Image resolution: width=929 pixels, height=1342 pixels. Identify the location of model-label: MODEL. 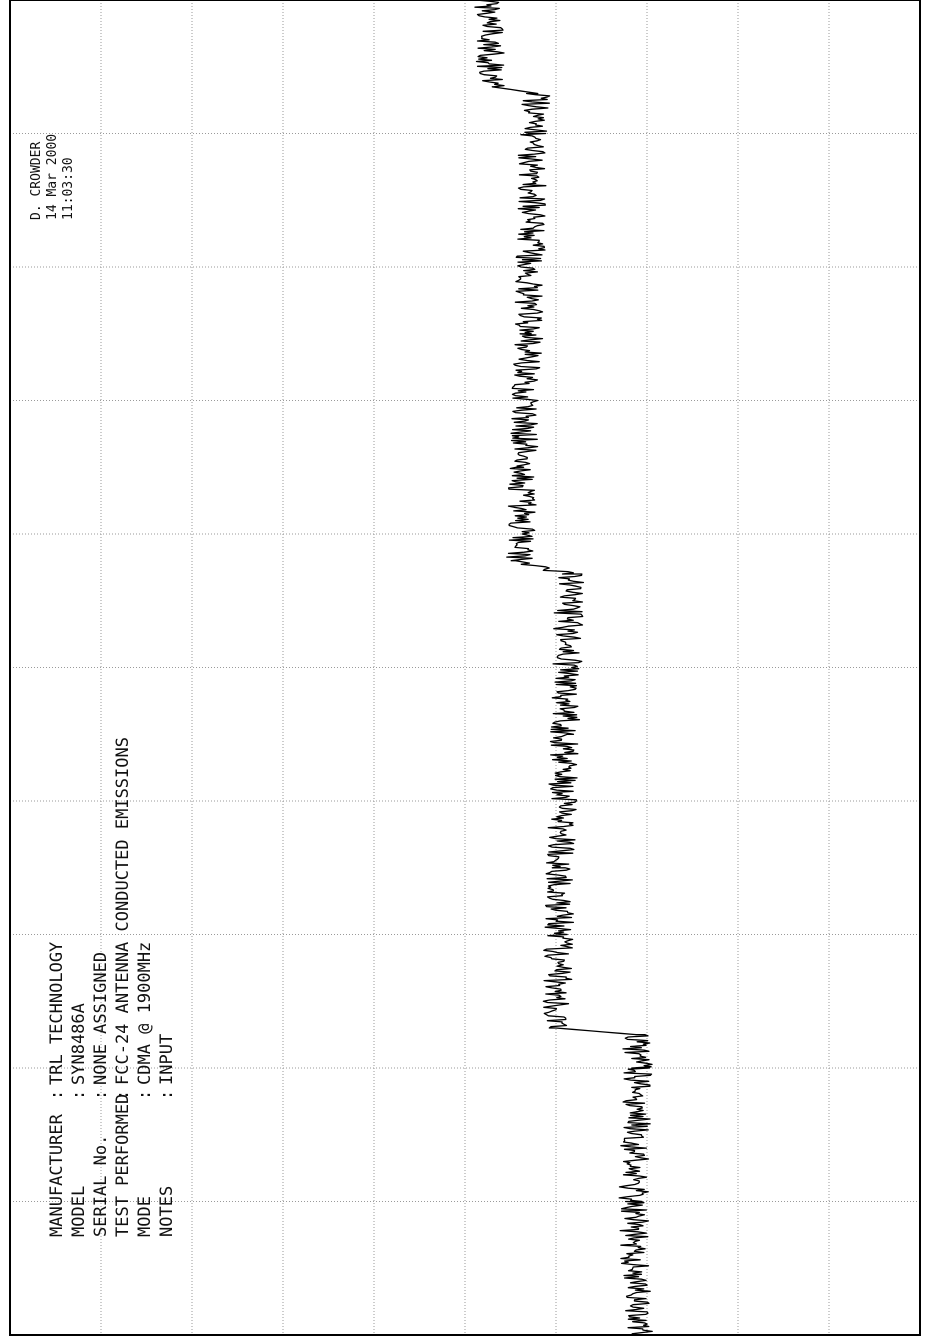
(79, 1211).